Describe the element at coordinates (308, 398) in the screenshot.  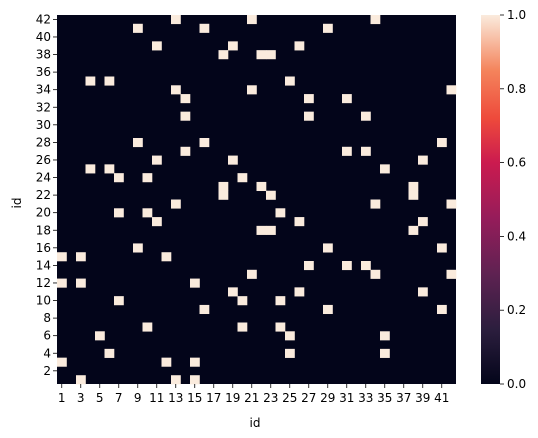
I see `x-tick-label: 27` at that location.